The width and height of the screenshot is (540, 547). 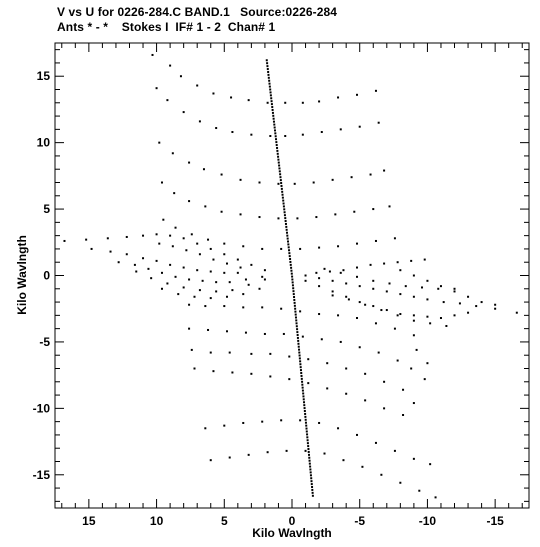 I want to click on y-tick-label: 15, so click(x=44, y=76).